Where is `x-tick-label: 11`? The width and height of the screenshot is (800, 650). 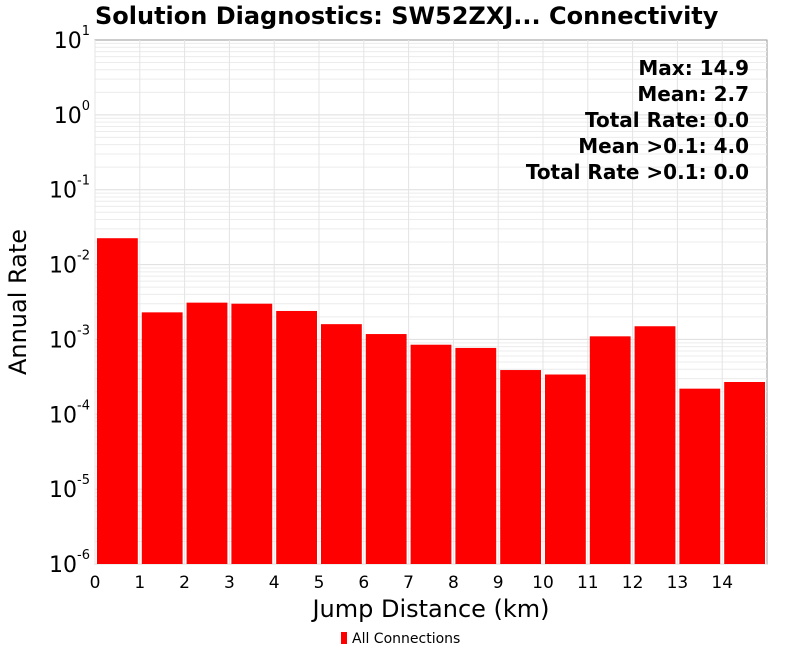 x-tick-label: 11 is located at coordinates (588, 583).